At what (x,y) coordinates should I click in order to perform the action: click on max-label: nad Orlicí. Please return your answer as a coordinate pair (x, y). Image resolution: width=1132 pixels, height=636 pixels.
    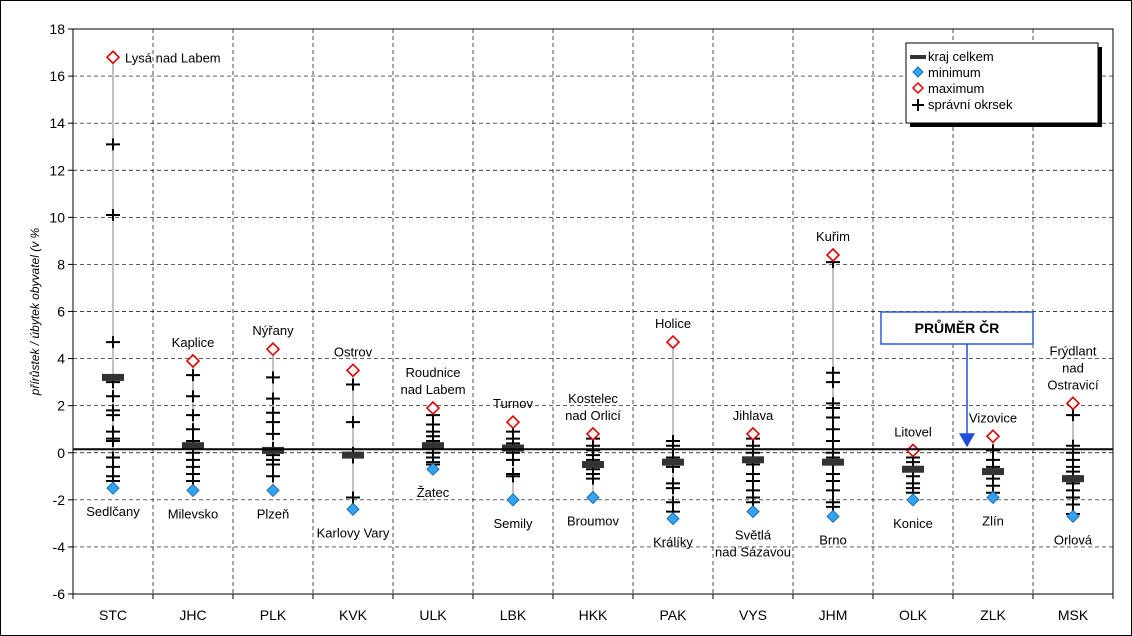
    Looking at the image, I should click on (593, 415).